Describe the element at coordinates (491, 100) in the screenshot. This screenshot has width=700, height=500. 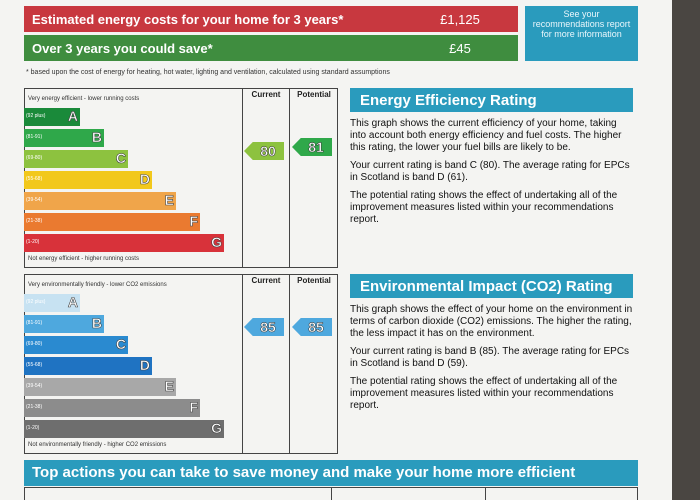
I see `panel-title: Energy Efficiency Rating` at that location.